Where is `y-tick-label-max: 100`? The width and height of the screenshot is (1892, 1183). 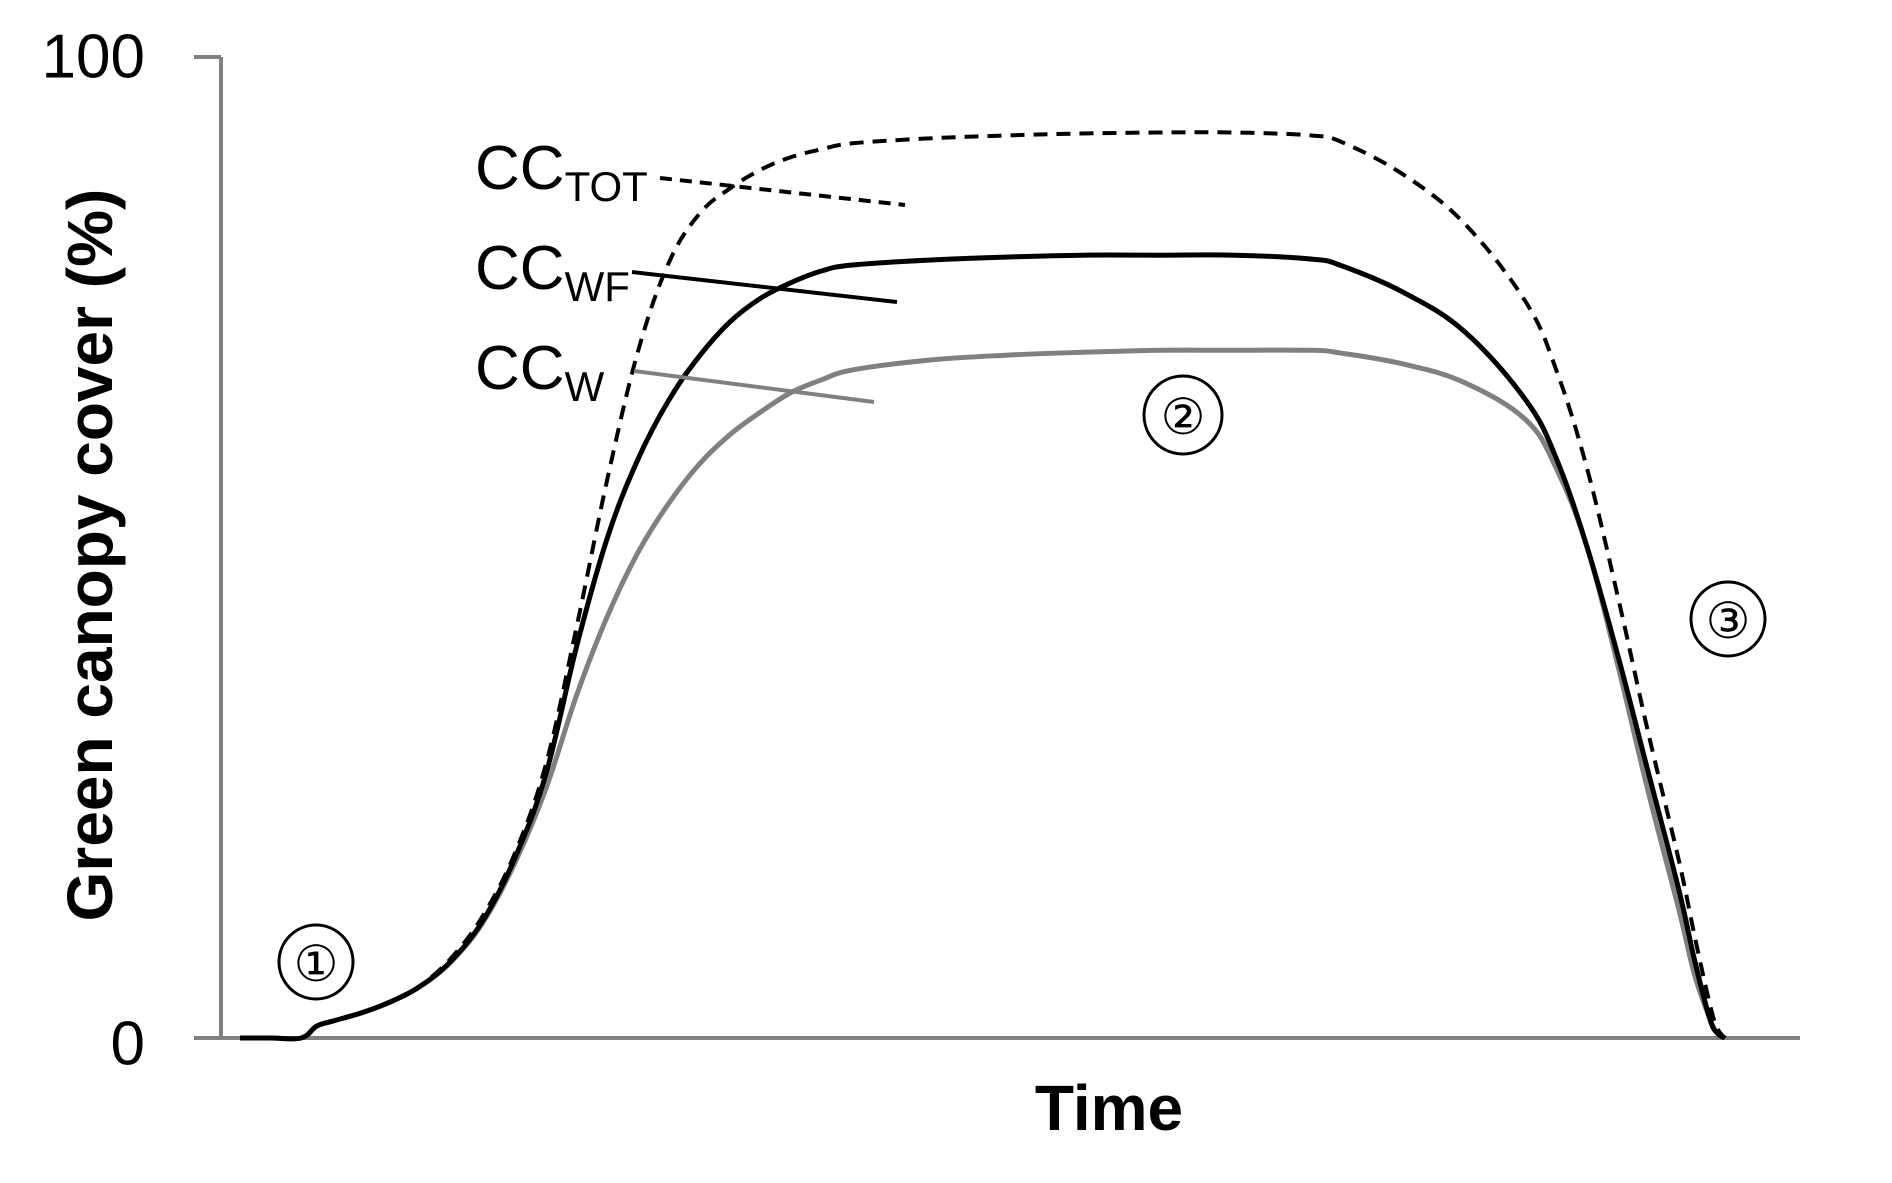
y-tick-label-max: 100 is located at coordinates (93, 57).